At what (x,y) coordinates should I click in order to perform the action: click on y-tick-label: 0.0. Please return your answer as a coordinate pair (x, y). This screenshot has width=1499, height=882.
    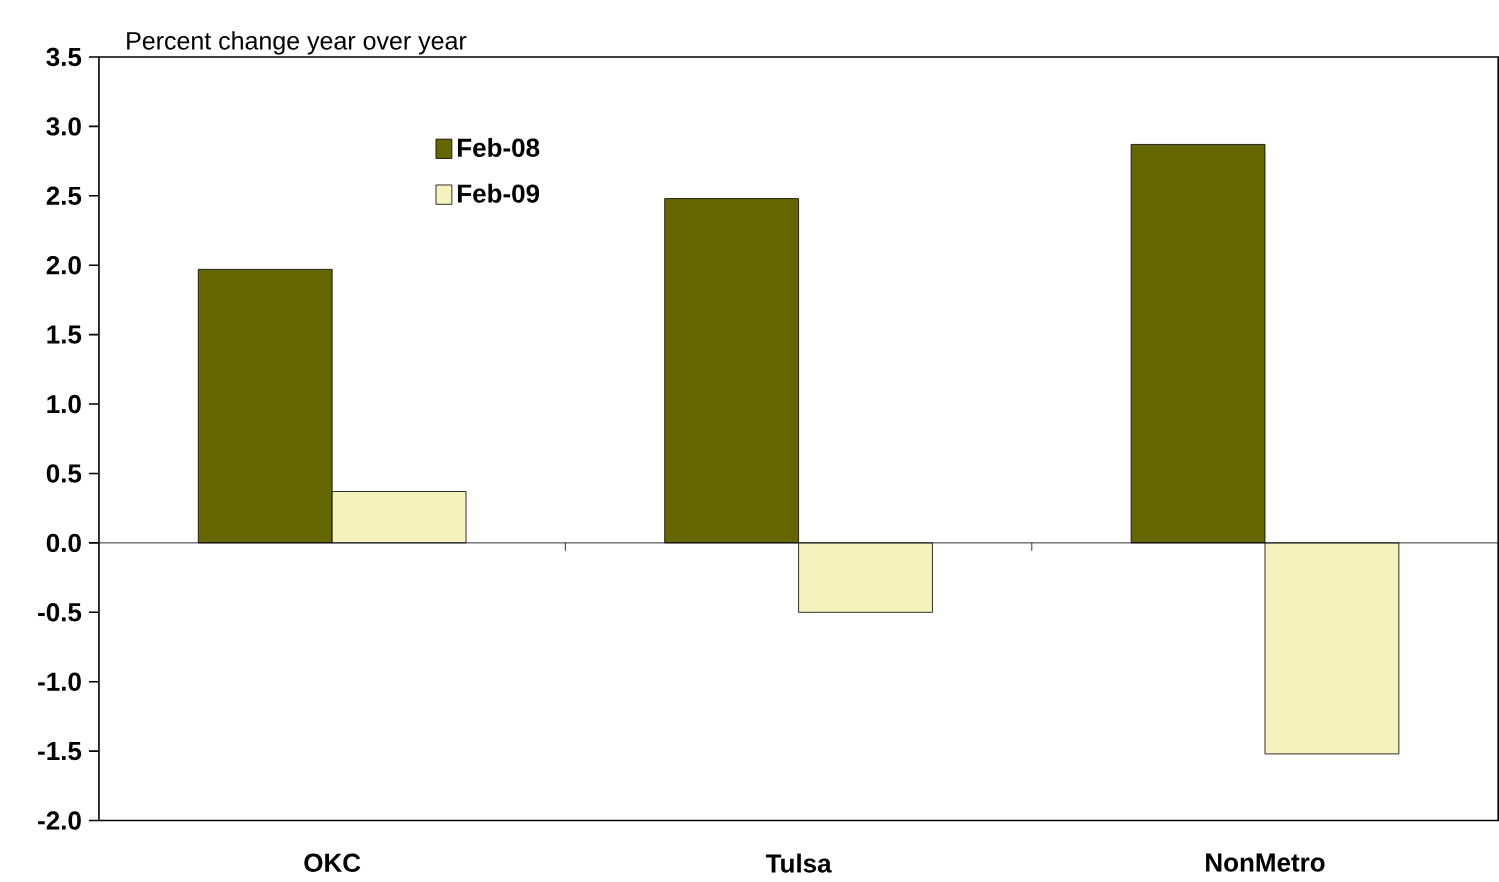
    Looking at the image, I should click on (63, 543).